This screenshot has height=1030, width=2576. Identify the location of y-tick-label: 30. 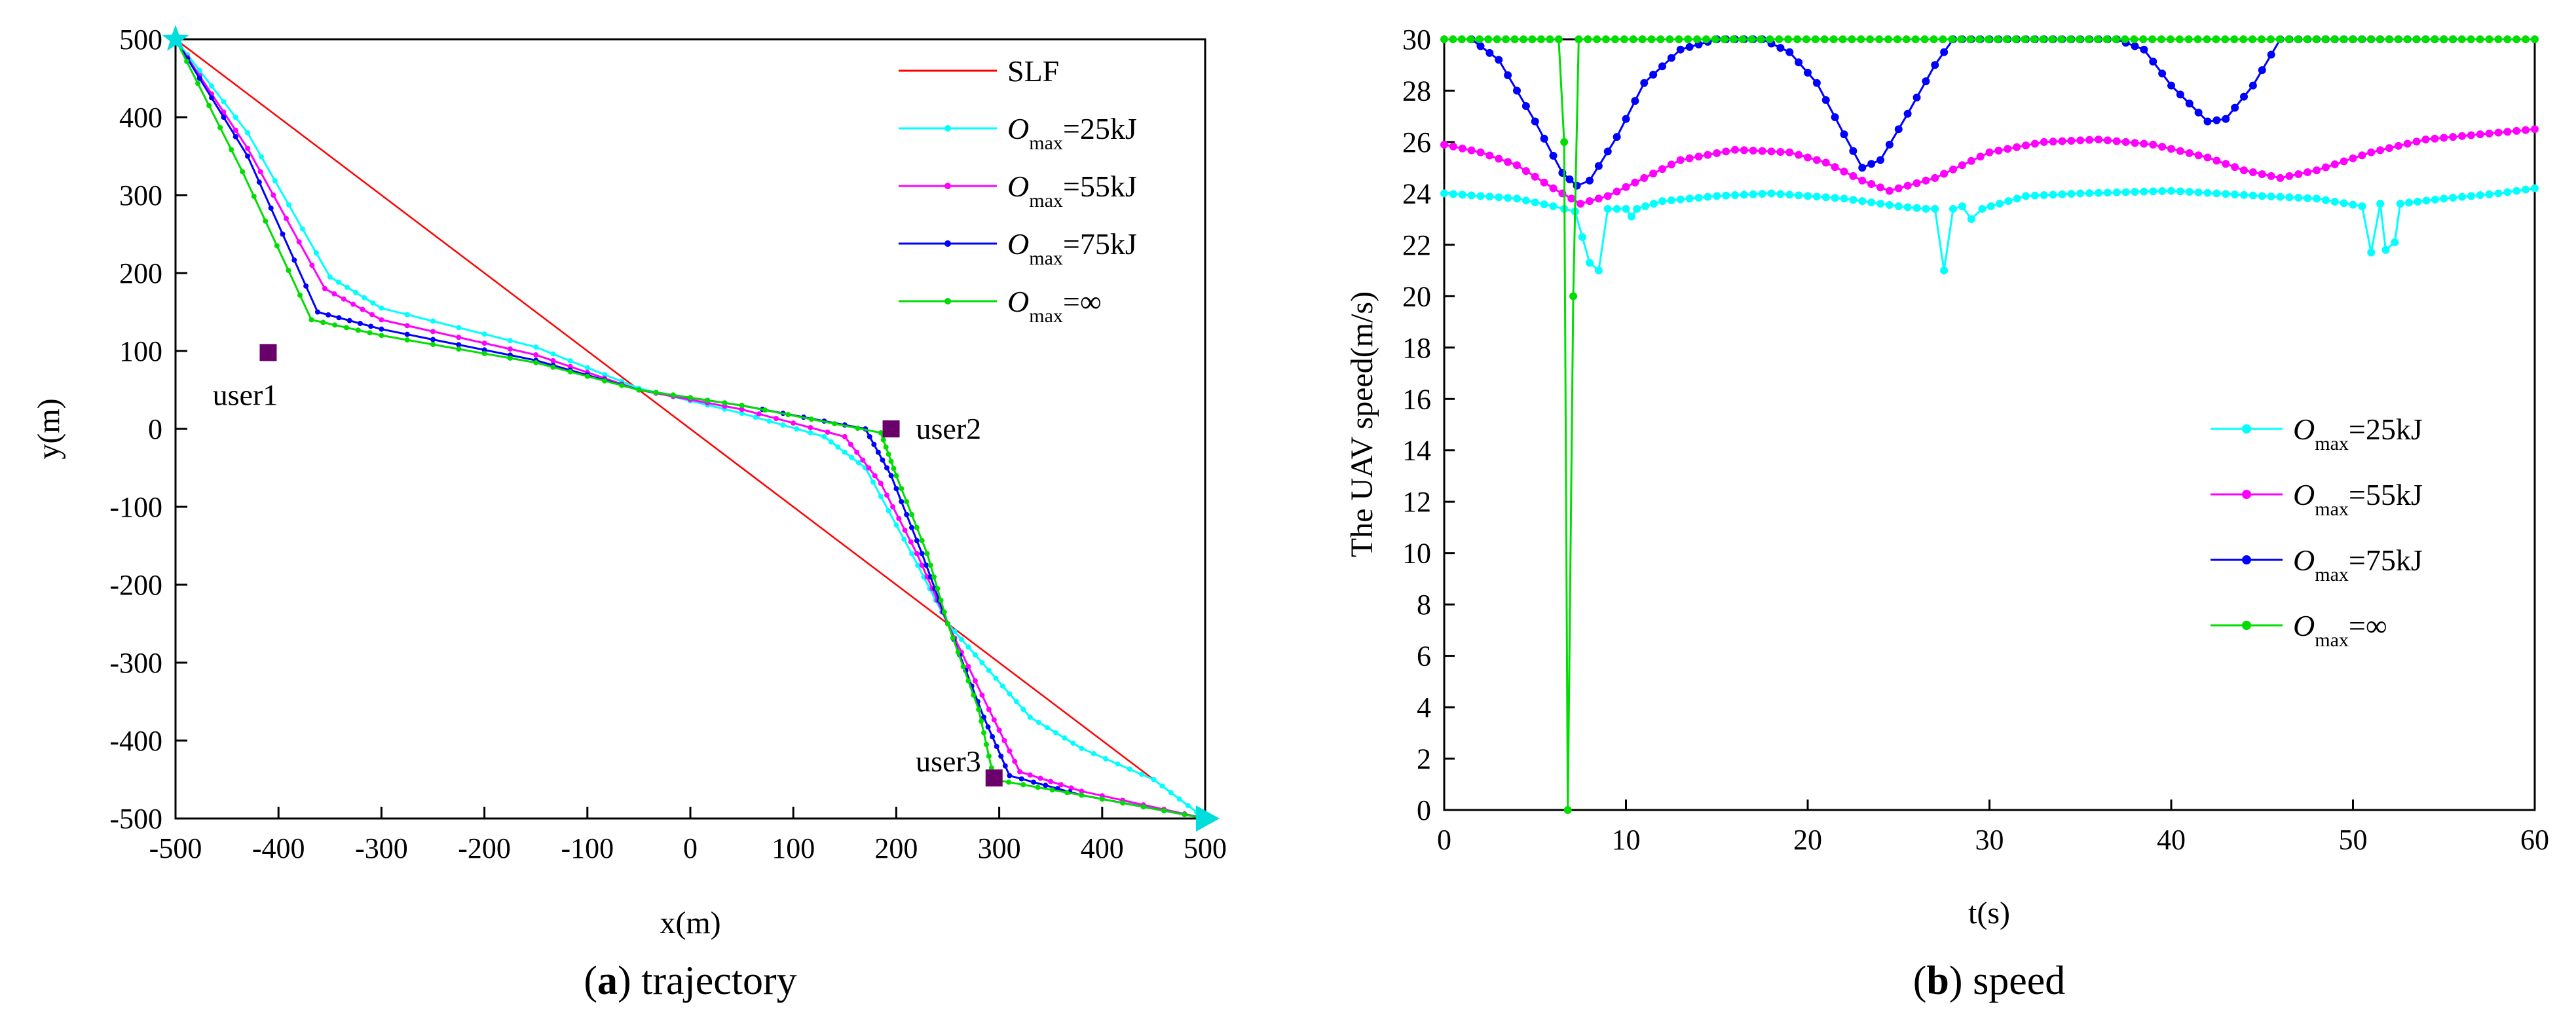
(1416, 40).